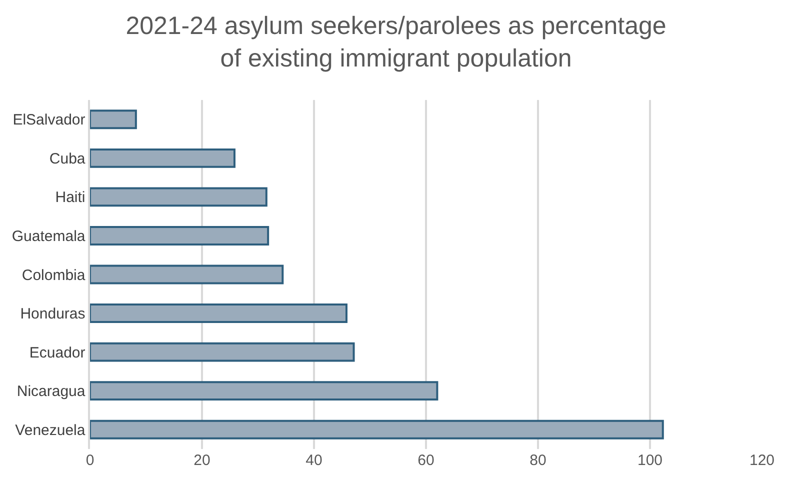  Describe the element at coordinates (396, 42) in the screenshot. I see `chart-title: 2021-24 asylum seekers/parolees as percentage of existing immigrant population` at that location.